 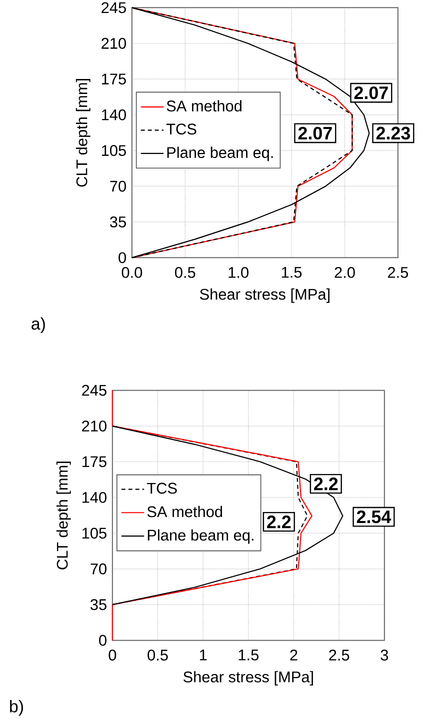 What do you see at coordinates (294, 655) in the screenshot?
I see `x-tick-label: 2` at bounding box center [294, 655].